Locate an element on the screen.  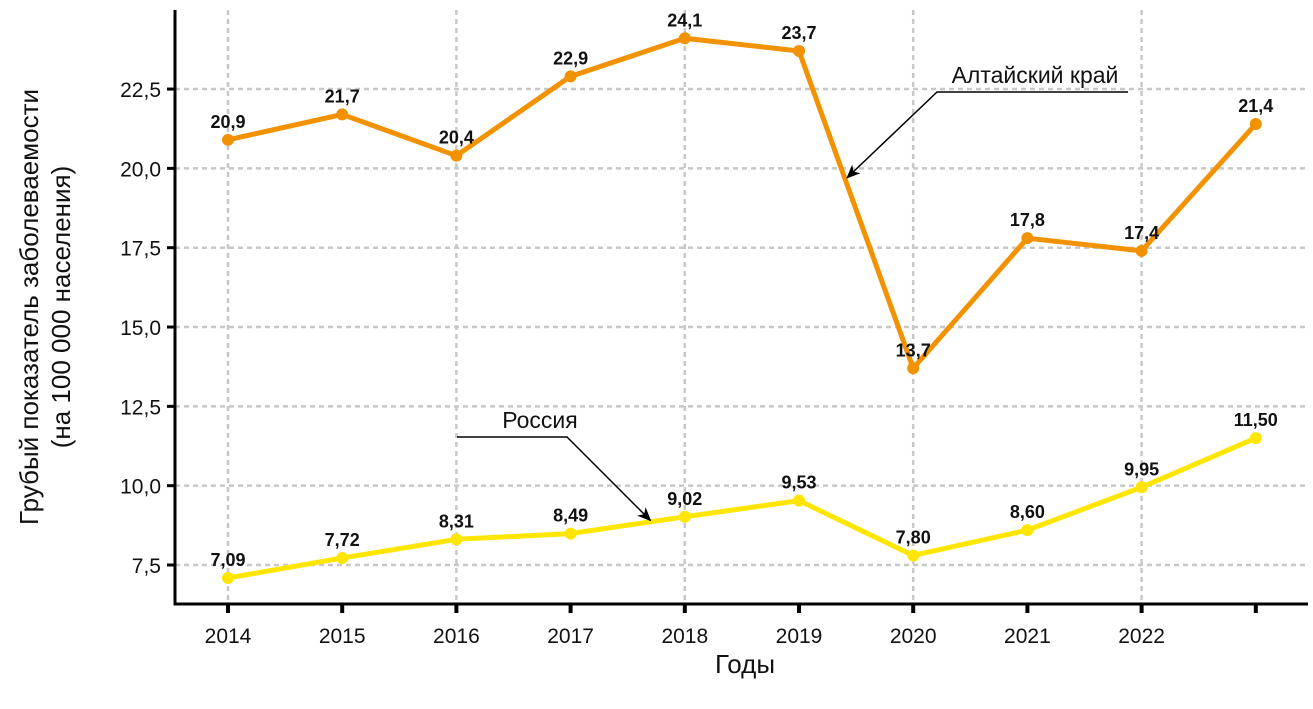
x-tick-label: 2021 is located at coordinates (1027, 636).